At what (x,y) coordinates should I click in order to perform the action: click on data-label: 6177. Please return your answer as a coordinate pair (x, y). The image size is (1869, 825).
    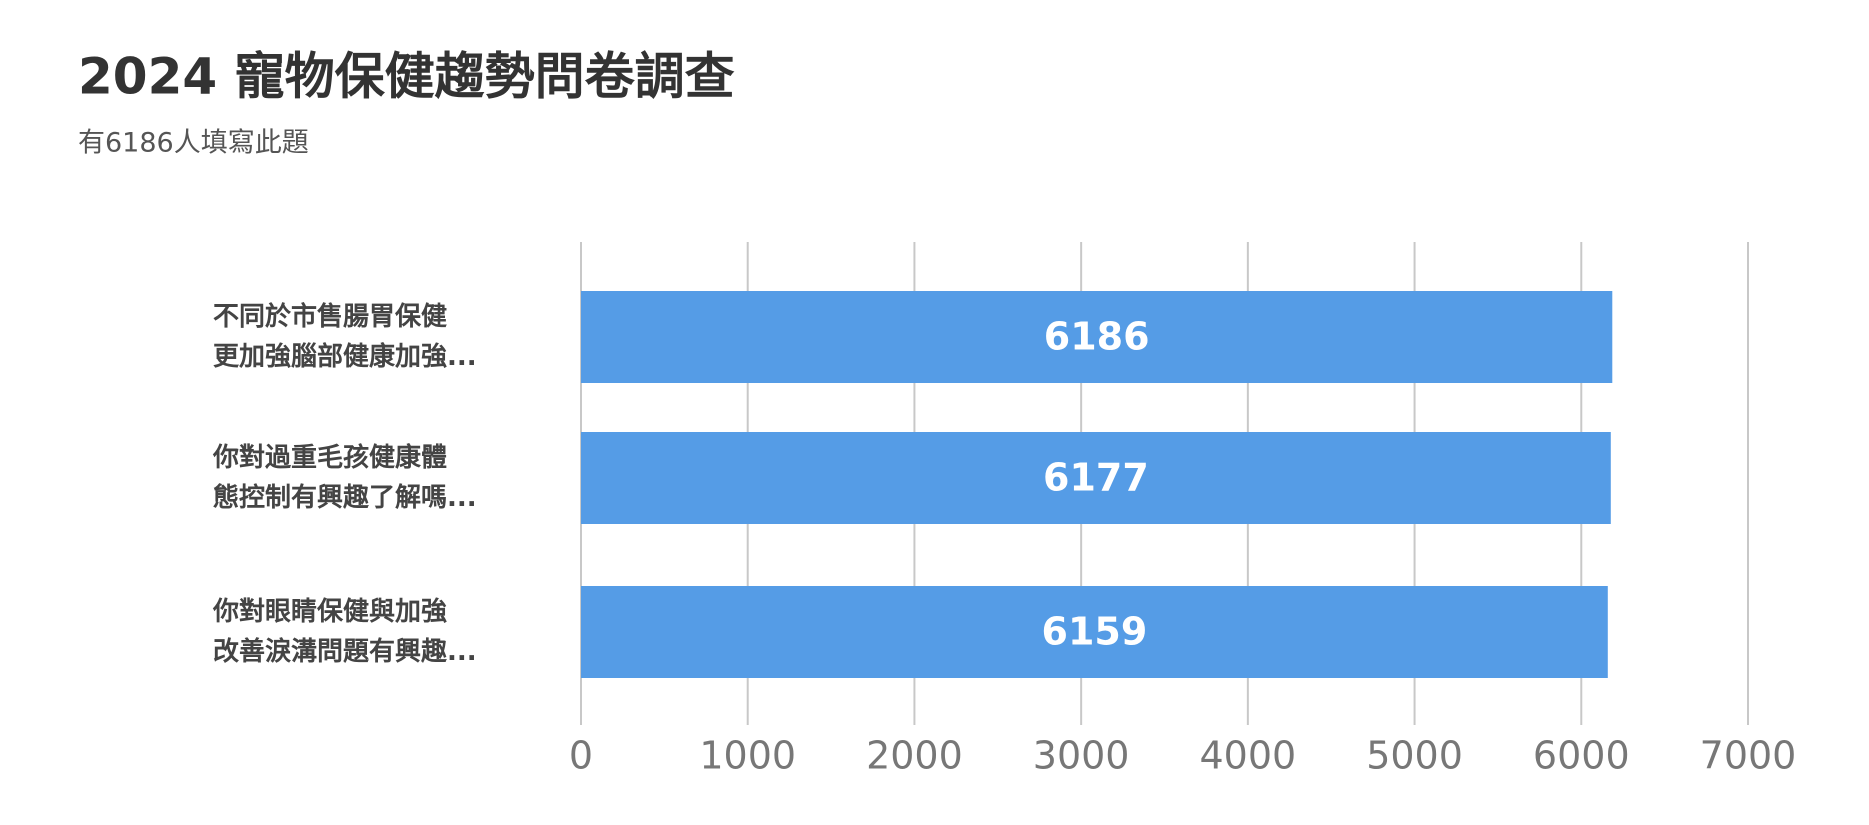
    Looking at the image, I should click on (1096, 478).